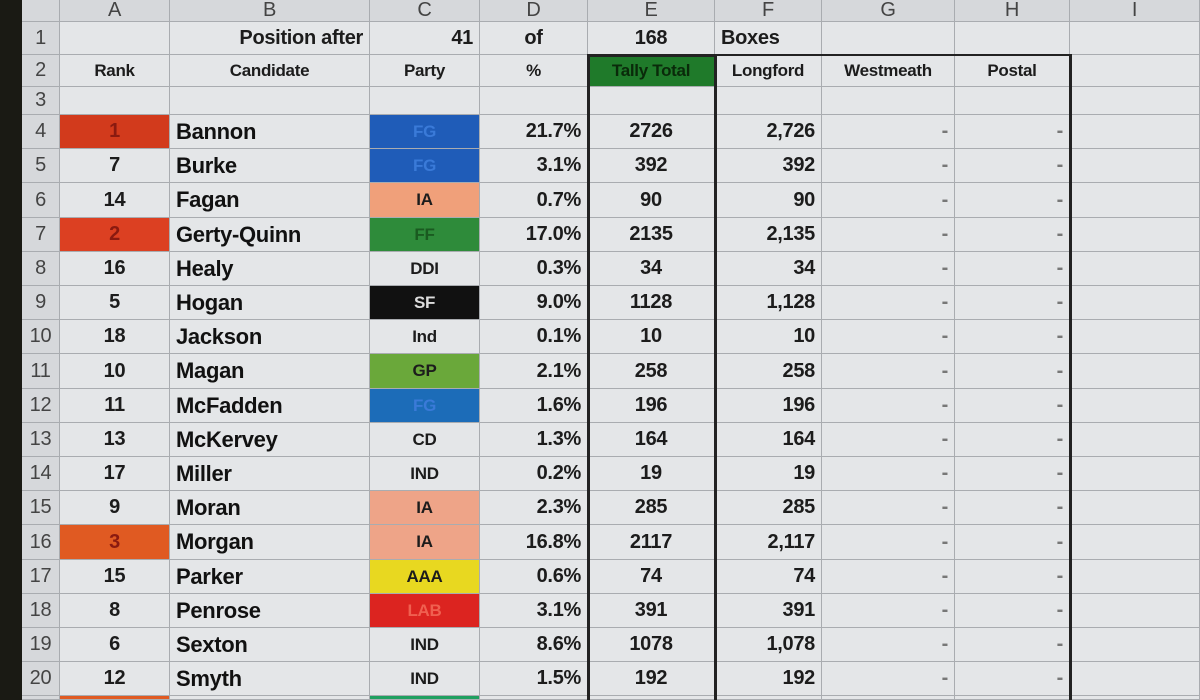 This screenshot has height=700, width=1200. Describe the element at coordinates (270, 337) in the screenshot. I see `candidate-name: Jackson` at that location.